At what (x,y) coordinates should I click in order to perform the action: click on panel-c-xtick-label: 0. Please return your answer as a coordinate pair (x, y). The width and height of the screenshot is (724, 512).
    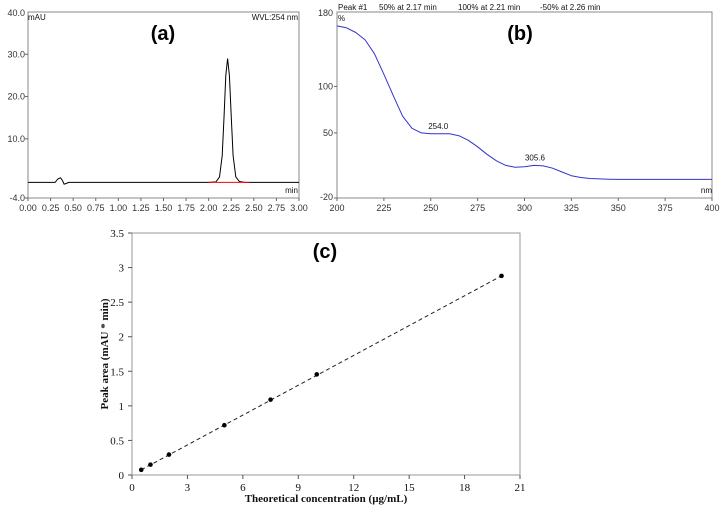
    Looking at the image, I should click on (132, 488).